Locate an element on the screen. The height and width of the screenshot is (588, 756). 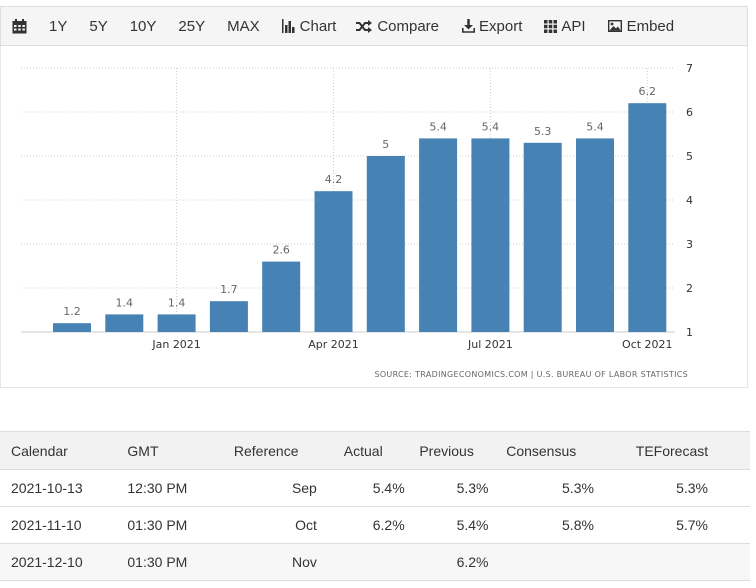
x-tick-label: Jul 2021 is located at coordinates (490, 344).